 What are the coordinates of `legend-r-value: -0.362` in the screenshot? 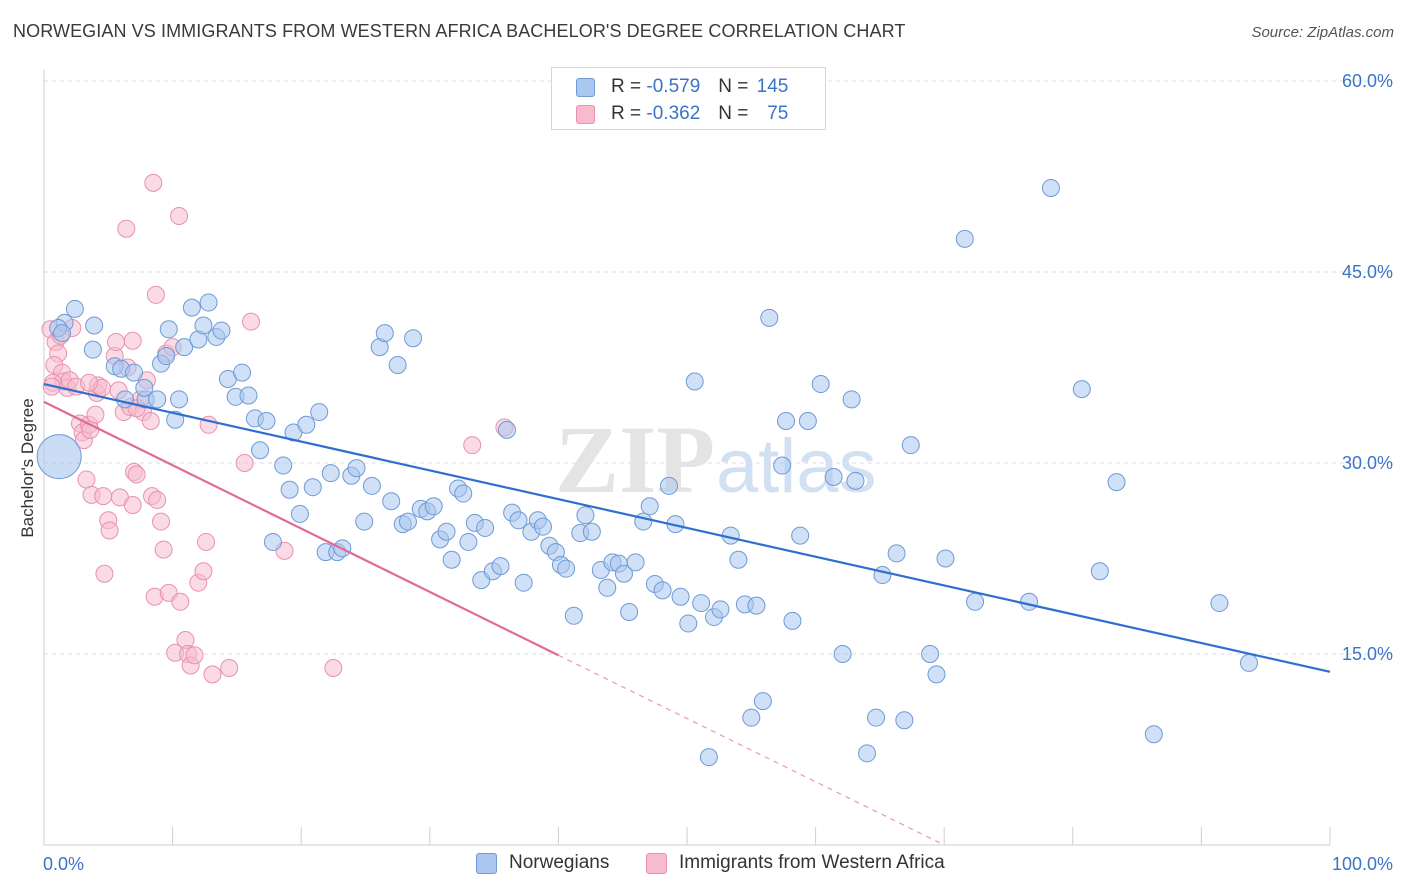 It's located at (673, 113).